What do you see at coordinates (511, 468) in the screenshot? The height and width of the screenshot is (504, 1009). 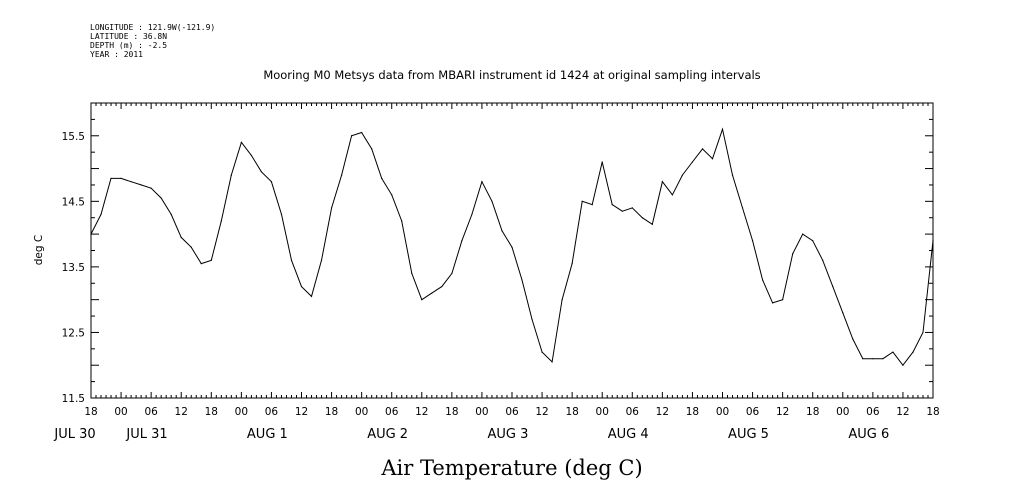 I see `x-axis-label: Air Temperature (deg C)` at bounding box center [511, 468].